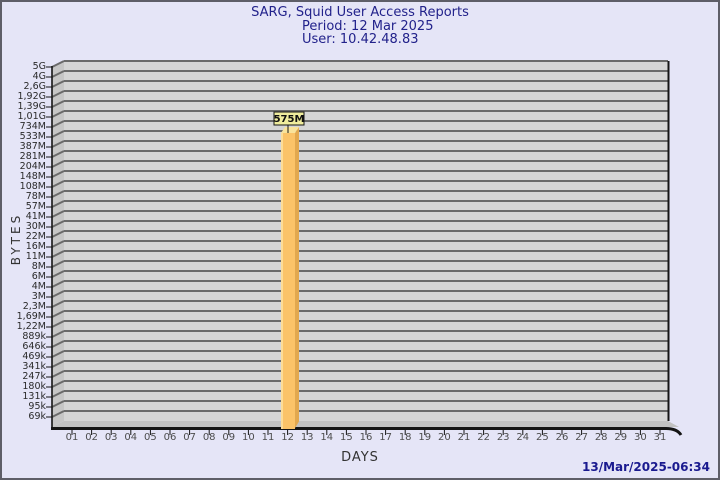 This screenshot has height=480, width=720. Describe the element at coordinates (32, 126) in the screenshot. I see `y-tick-label: 734M` at that location.